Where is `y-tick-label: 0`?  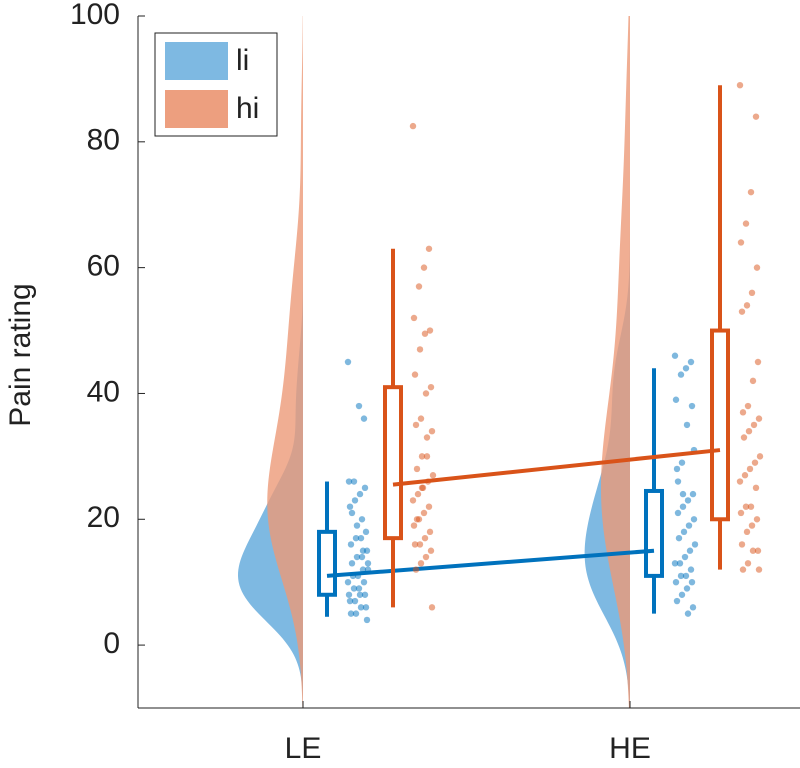
y-tick-label: 0 is located at coordinates (111, 643).